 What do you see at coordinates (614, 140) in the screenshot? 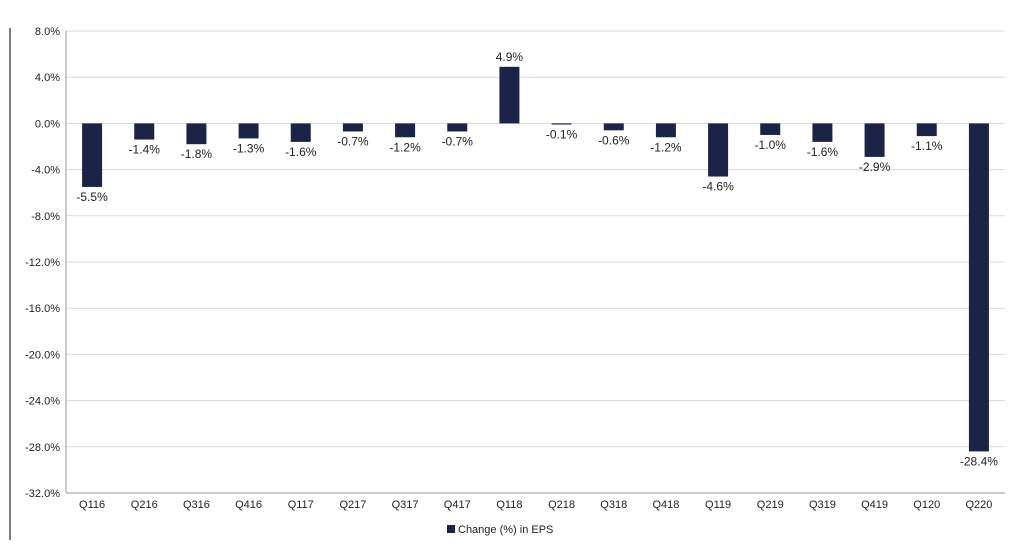
I see `data-label: -0.6%` at bounding box center [614, 140].